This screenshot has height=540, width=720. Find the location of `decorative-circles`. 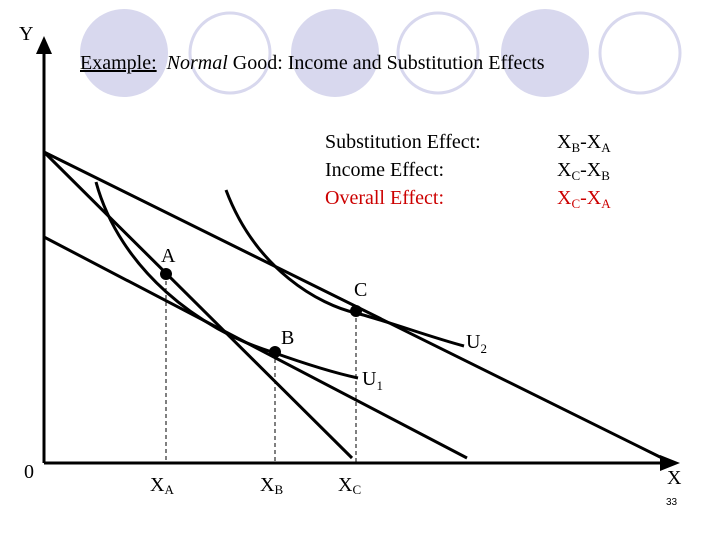

decorative-circles is located at coordinates (381, 53).